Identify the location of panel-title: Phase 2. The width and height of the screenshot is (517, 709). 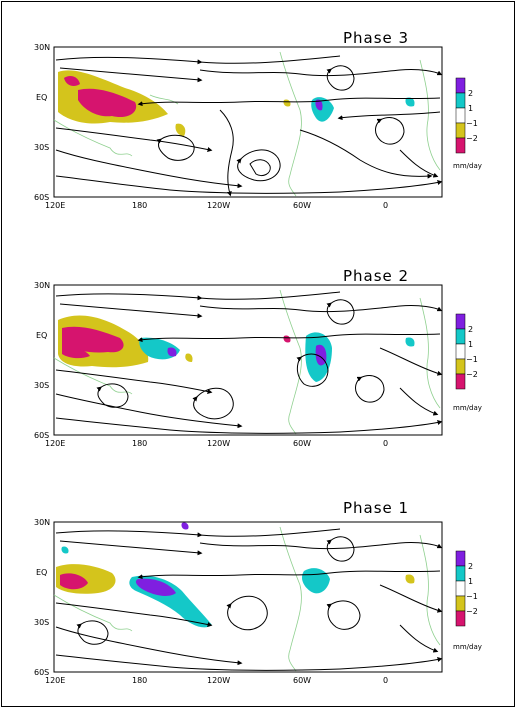
(376, 276).